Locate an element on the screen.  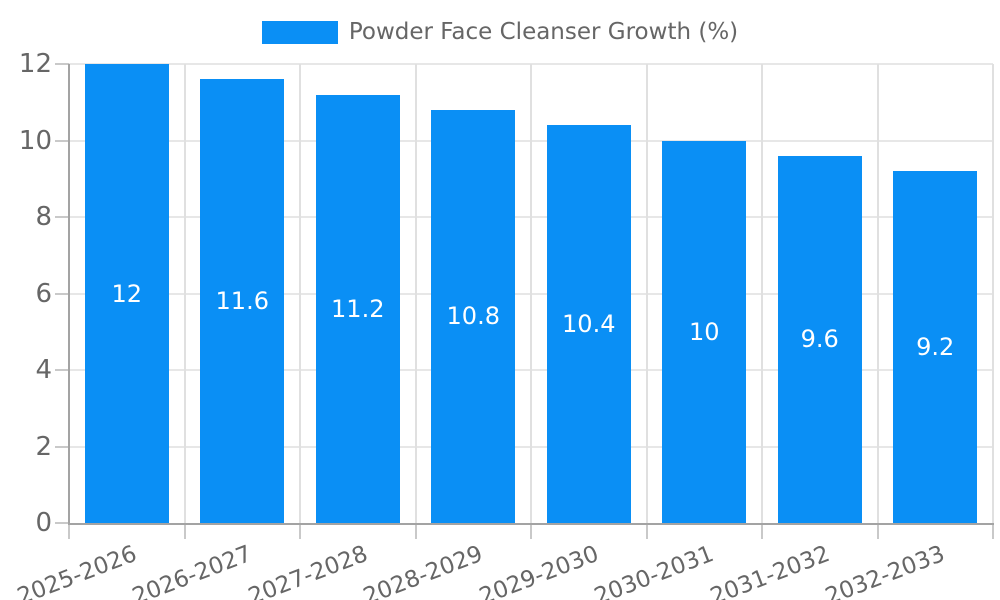
legend-label: Powder Face Cleanser Growth (%) is located at coordinates (543, 32).